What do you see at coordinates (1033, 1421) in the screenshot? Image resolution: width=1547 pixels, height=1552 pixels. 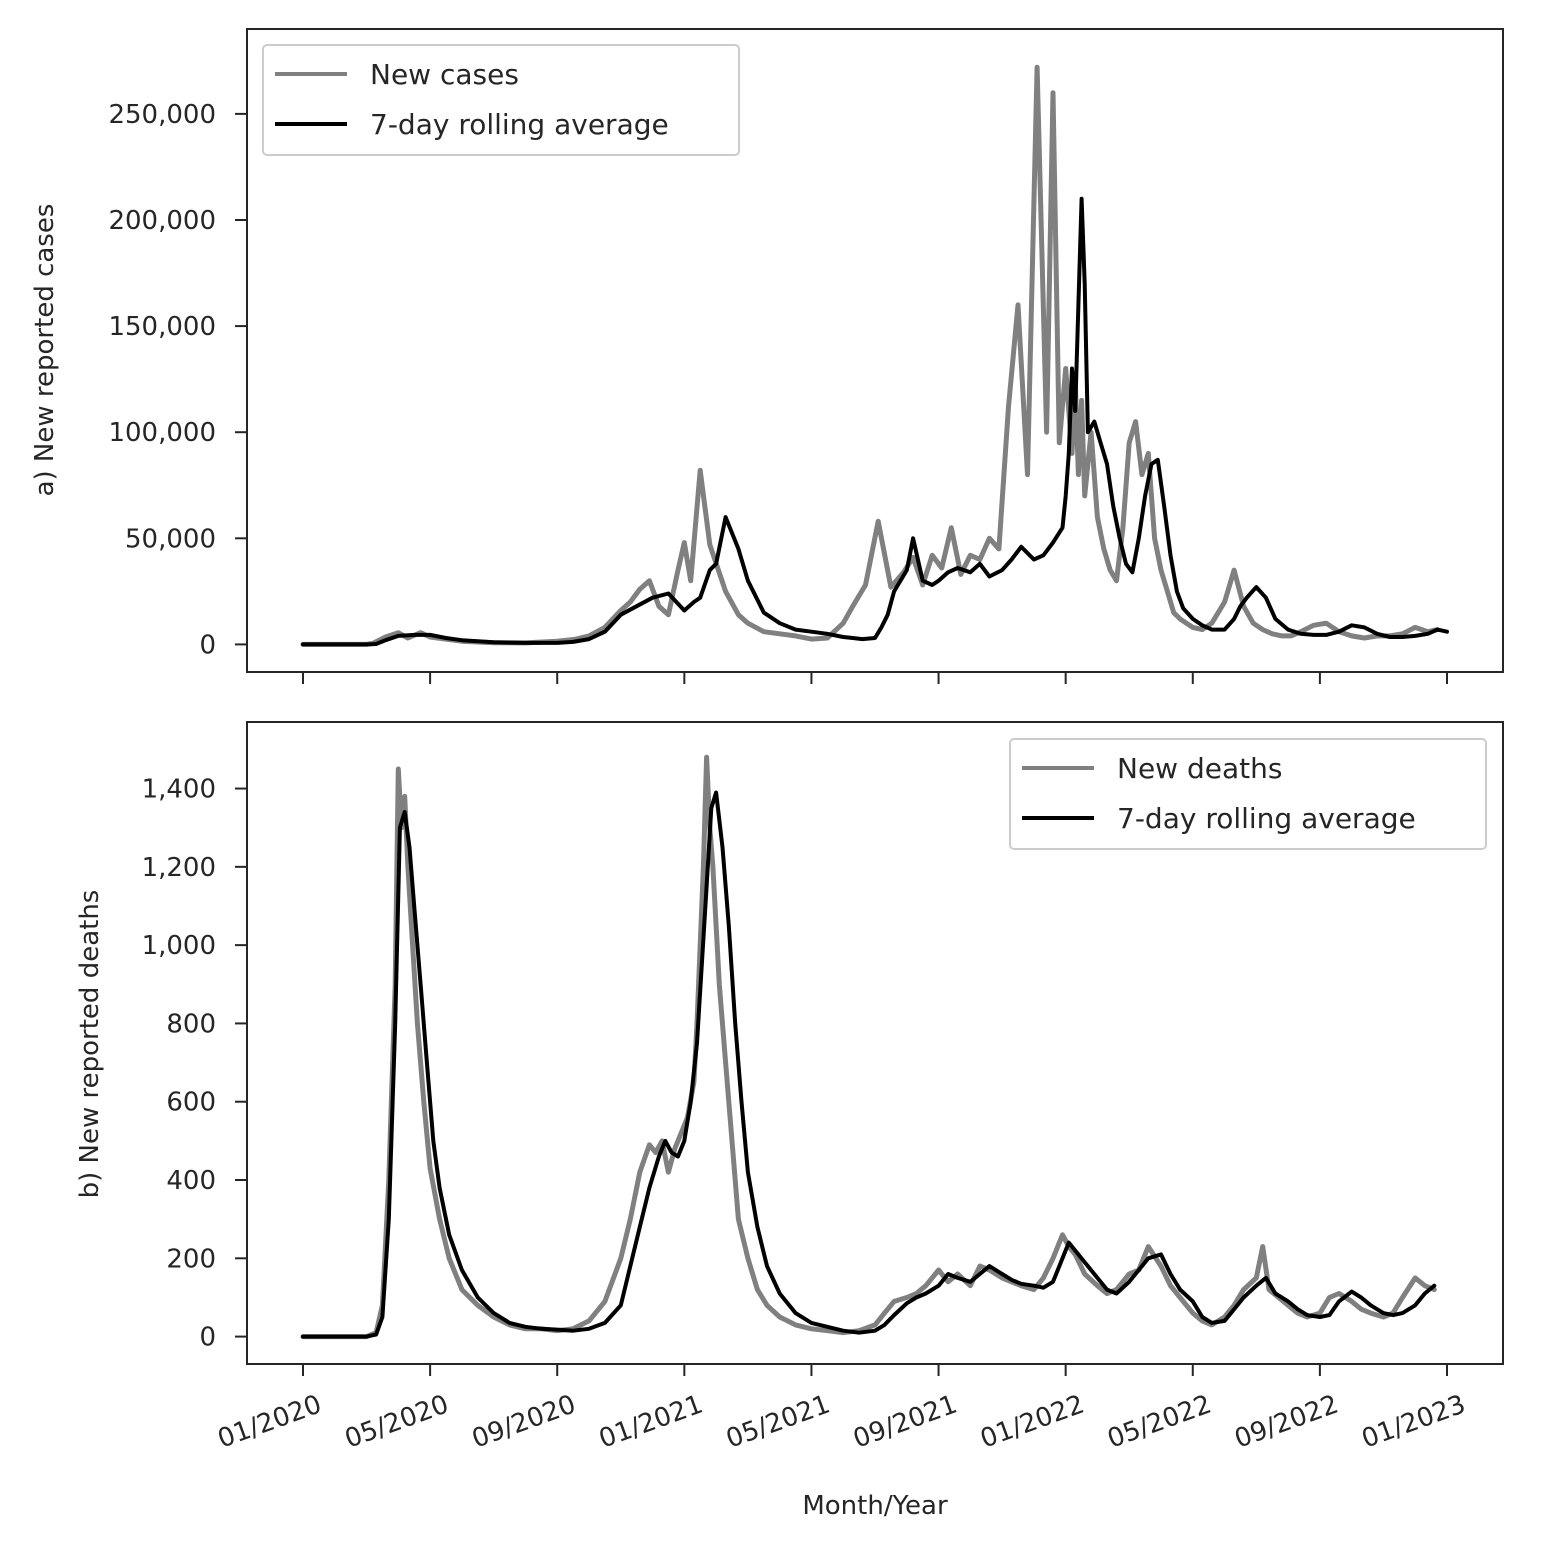 I see `x-tick-label: 01/2022` at bounding box center [1033, 1421].